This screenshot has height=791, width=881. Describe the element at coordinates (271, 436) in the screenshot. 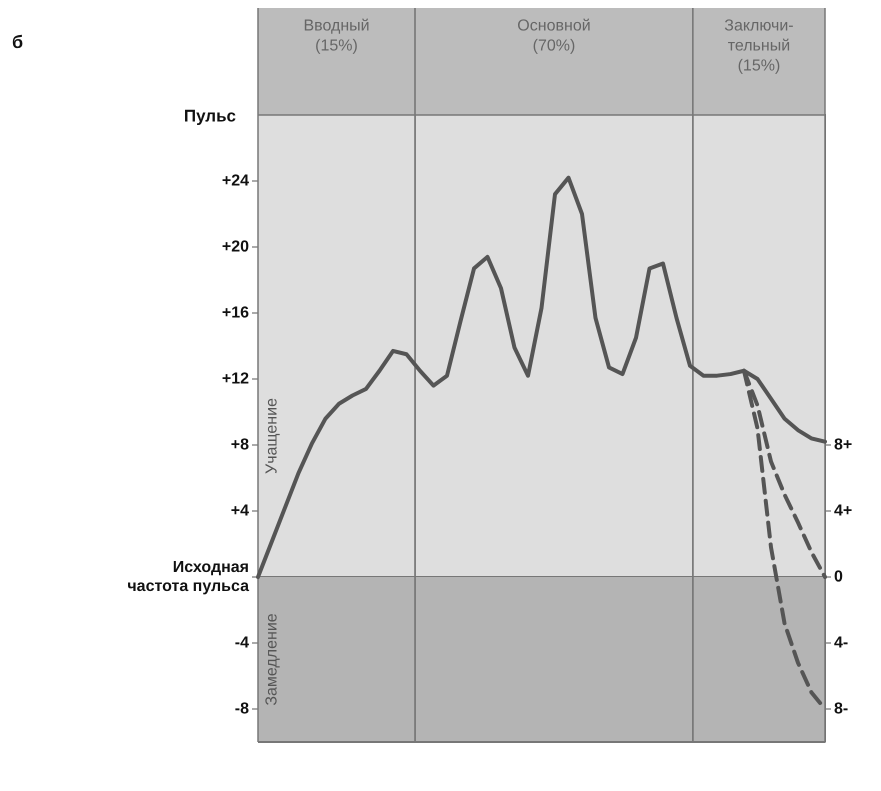

I see `band-label: Учащение` at that location.